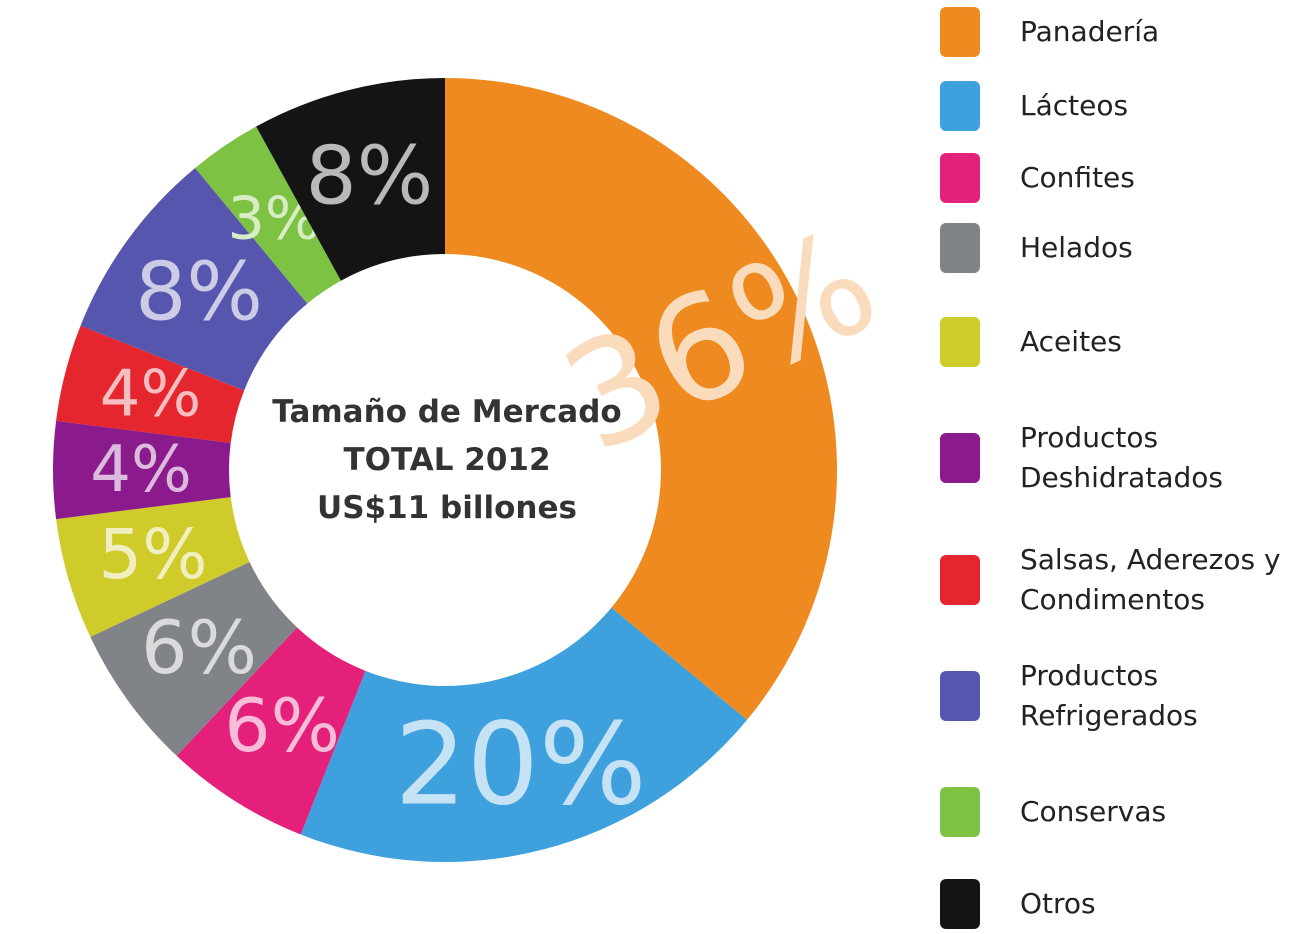 This screenshot has height=934, width=1304. What do you see at coordinates (1074, 105) in the screenshot?
I see `legend-label: Lácteos` at bounding box center [1074, 105].